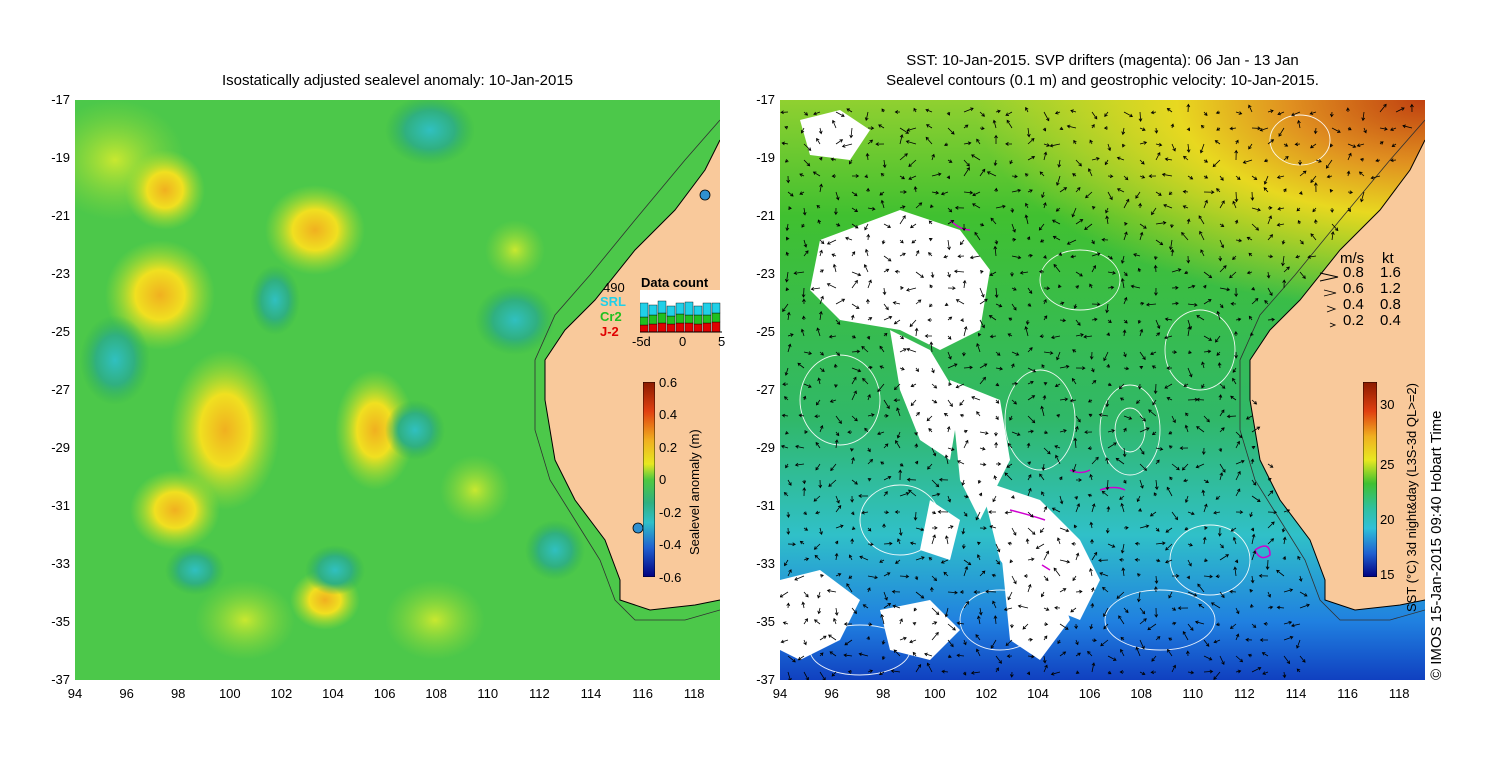 The height and width of the screenshot is (780, 1500). I want to click on x-tick-label: 106, so click(1089, 693).